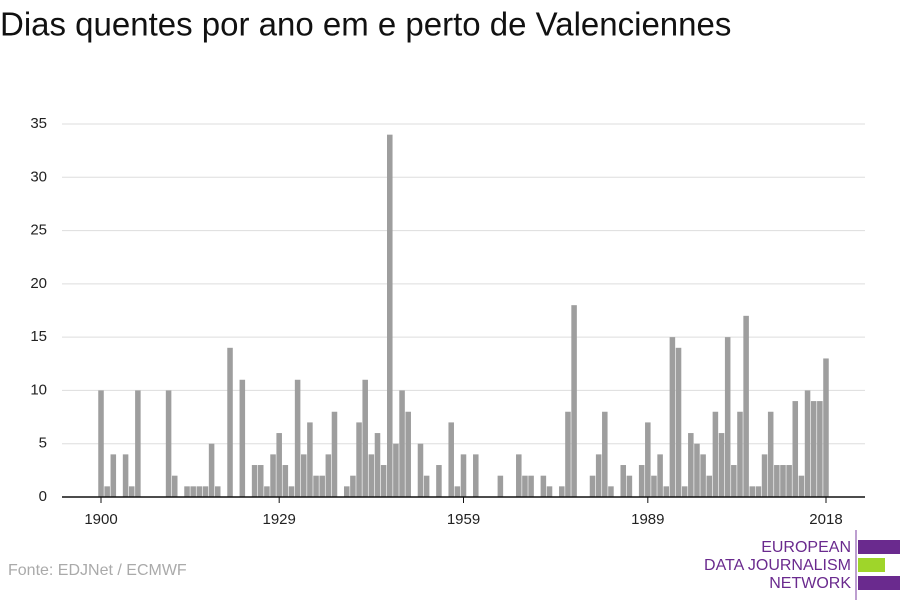  What do you see at coordinates (777, 565) in the screenshot?
I see `logo-text: DATA JOURNALISM` at bounding box center [777, 565].